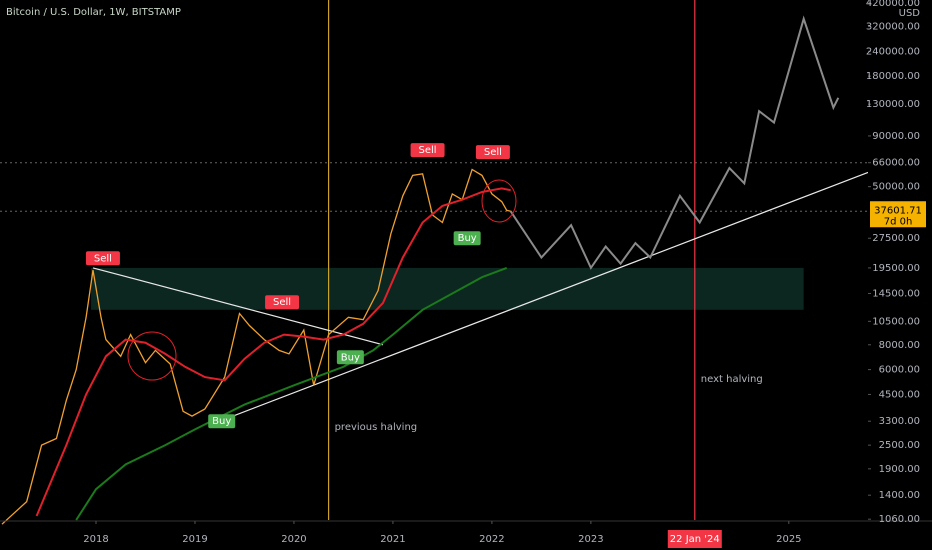 The image size is (932, 550). Describe the element at coordinates (899, 495) in the screenshot. I see `y-tick-label: 1400.00` at that location.